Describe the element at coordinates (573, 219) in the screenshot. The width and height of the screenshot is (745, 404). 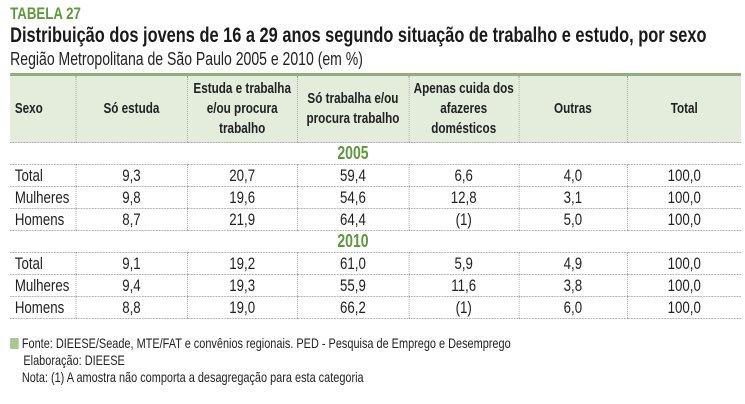
I see `table-cell: 5,0` at that location.